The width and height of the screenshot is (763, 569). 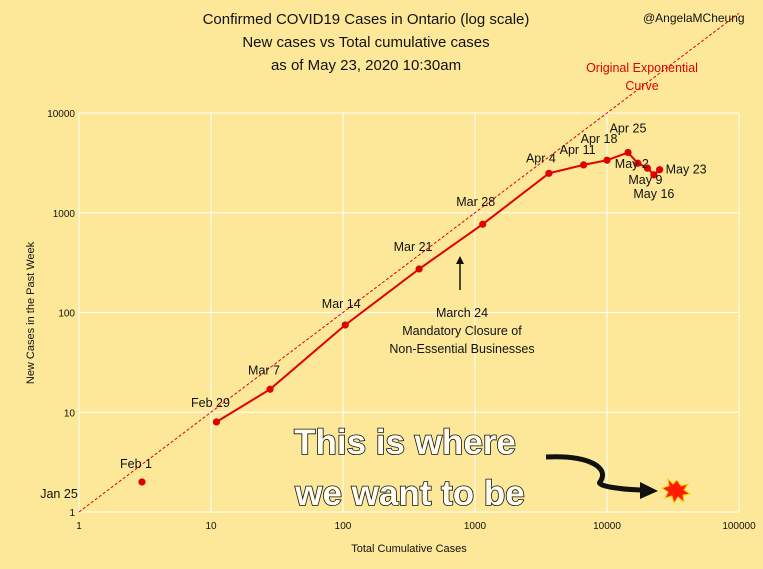 What do you see at coordinates (686, 170) in the screenshot?
I see `point-label: May 23` at bounding box center [686, 170].